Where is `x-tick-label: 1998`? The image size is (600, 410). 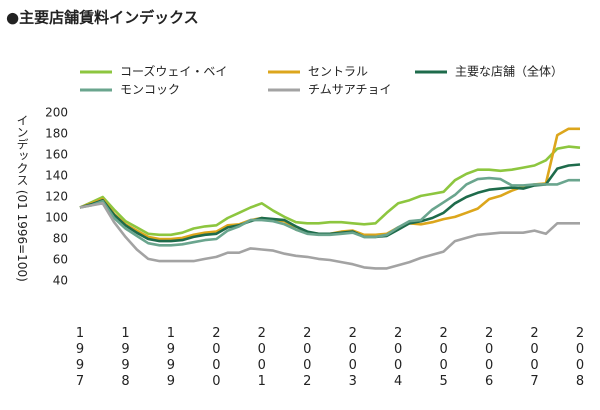
x-tick-label: 1998 is located at coordinates (125, 358).